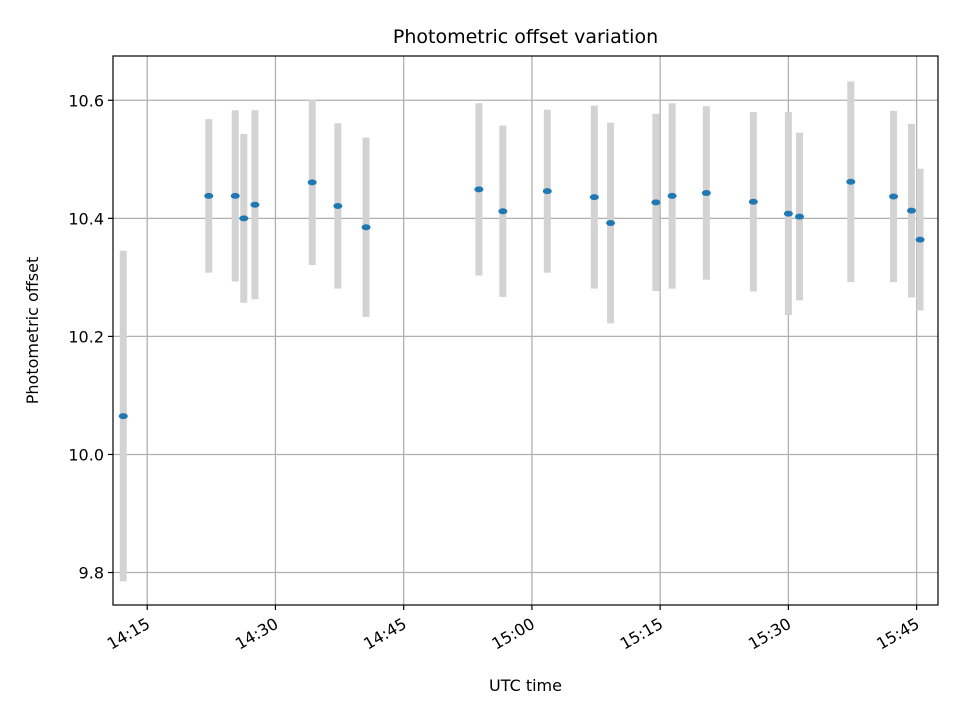  What do you see at coordinates (86, 218) in the screenshot?
I see `y-tick-label: 10.4` at bounding box center [86, 218].